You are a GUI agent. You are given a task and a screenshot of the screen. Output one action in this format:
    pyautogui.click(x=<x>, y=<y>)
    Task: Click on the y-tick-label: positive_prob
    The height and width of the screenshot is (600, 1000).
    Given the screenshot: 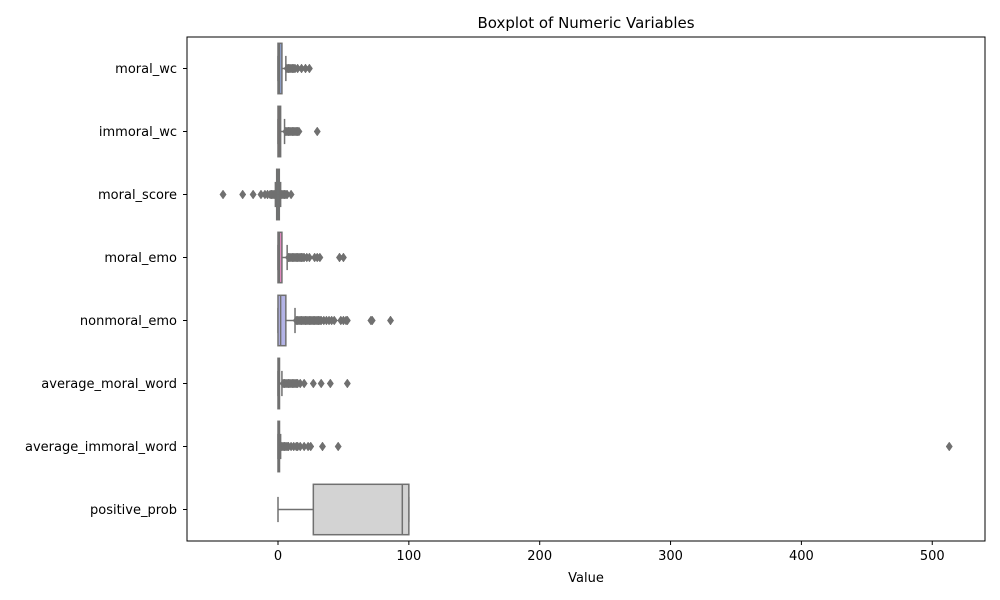 What is the action you would take?
    pyautogui.click(x=133, y=510)
    